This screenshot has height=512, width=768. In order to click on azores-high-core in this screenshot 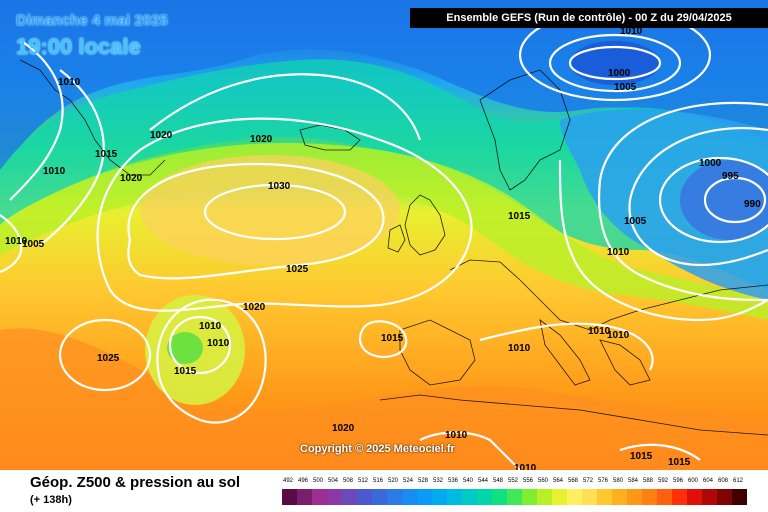, I will do `click(270, 210)`.